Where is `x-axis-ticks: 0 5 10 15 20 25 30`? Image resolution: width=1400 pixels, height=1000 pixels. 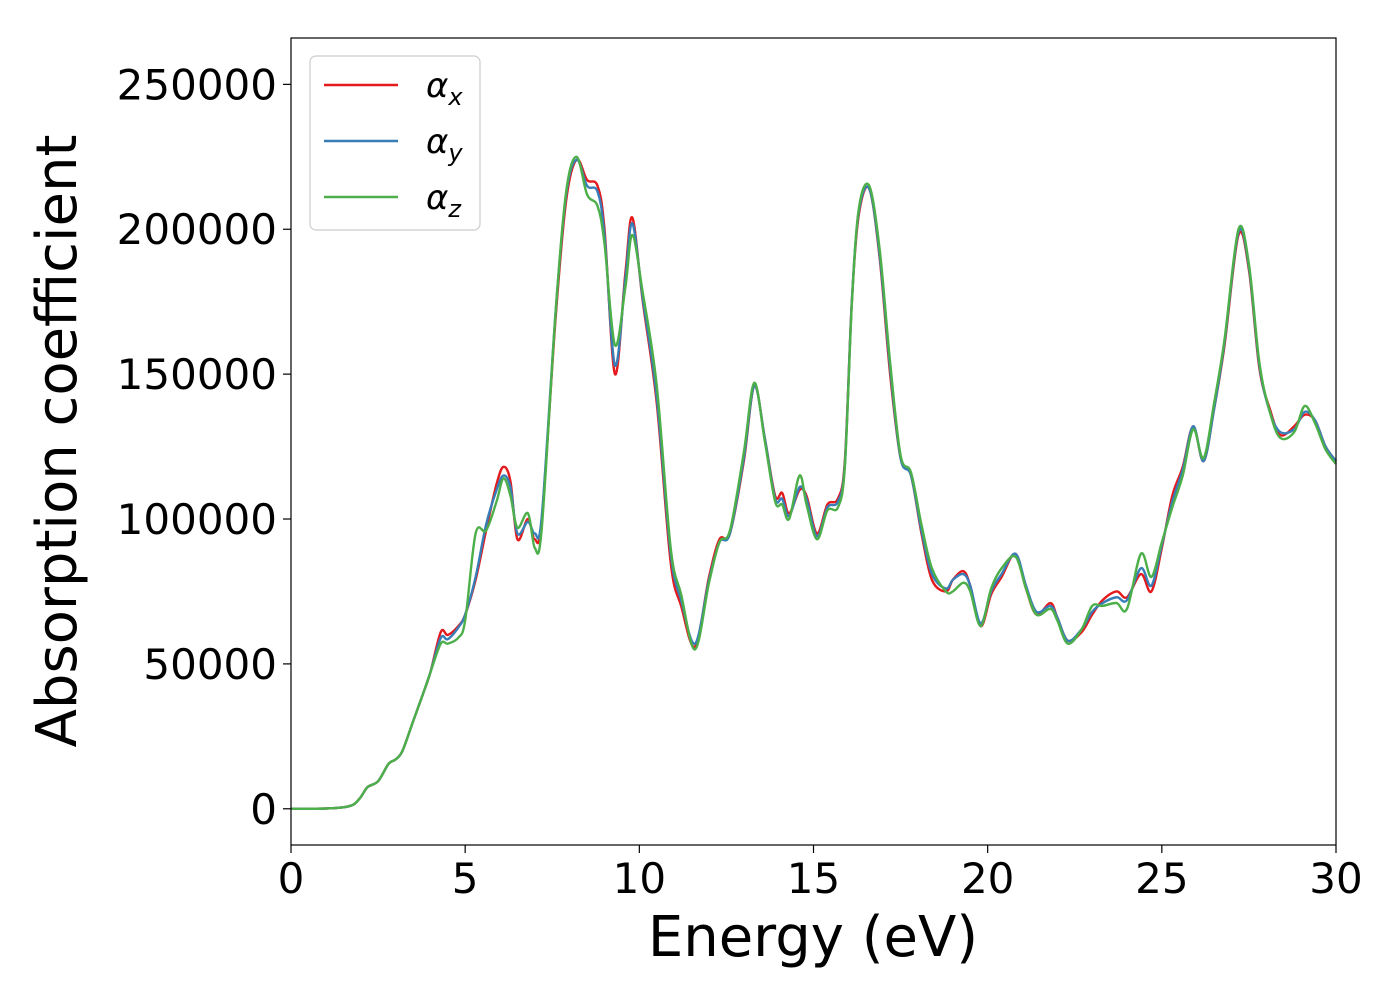 x-axis-ticks: 0 5 10 15 20 25 30 is located at coordinates (820, 874).